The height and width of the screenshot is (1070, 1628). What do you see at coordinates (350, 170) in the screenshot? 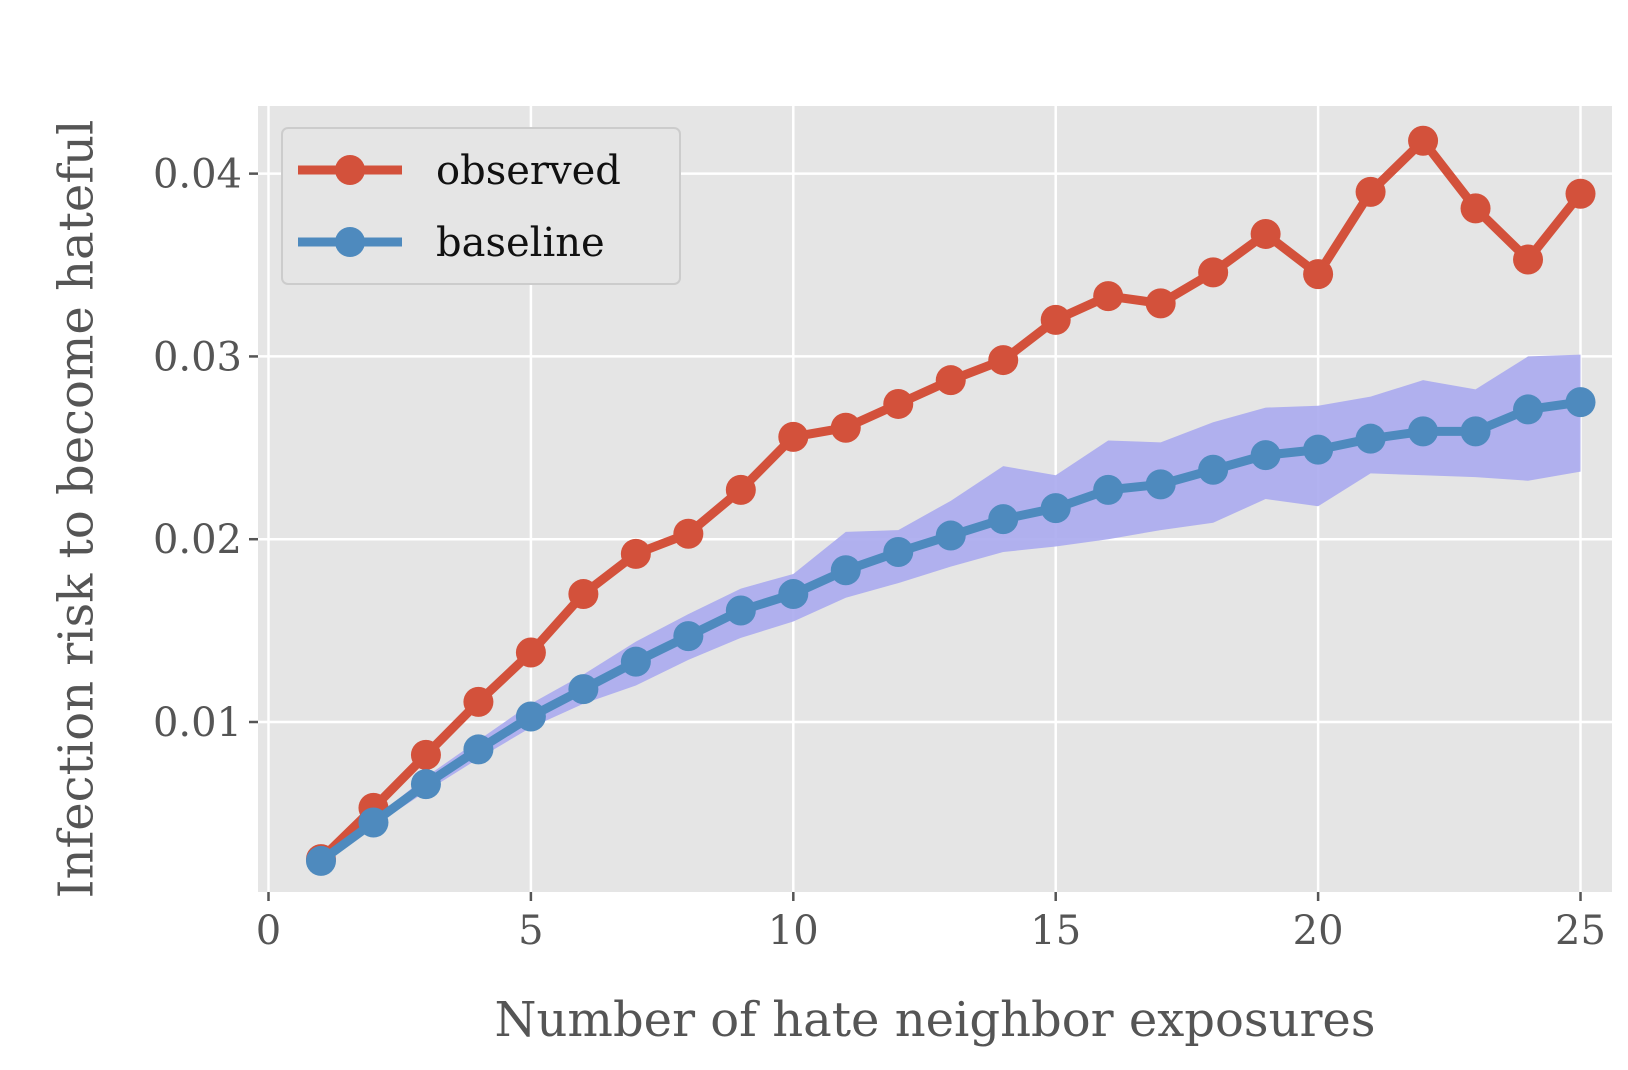
I see `legend-marker-observed` at bounding box center [350, 170].